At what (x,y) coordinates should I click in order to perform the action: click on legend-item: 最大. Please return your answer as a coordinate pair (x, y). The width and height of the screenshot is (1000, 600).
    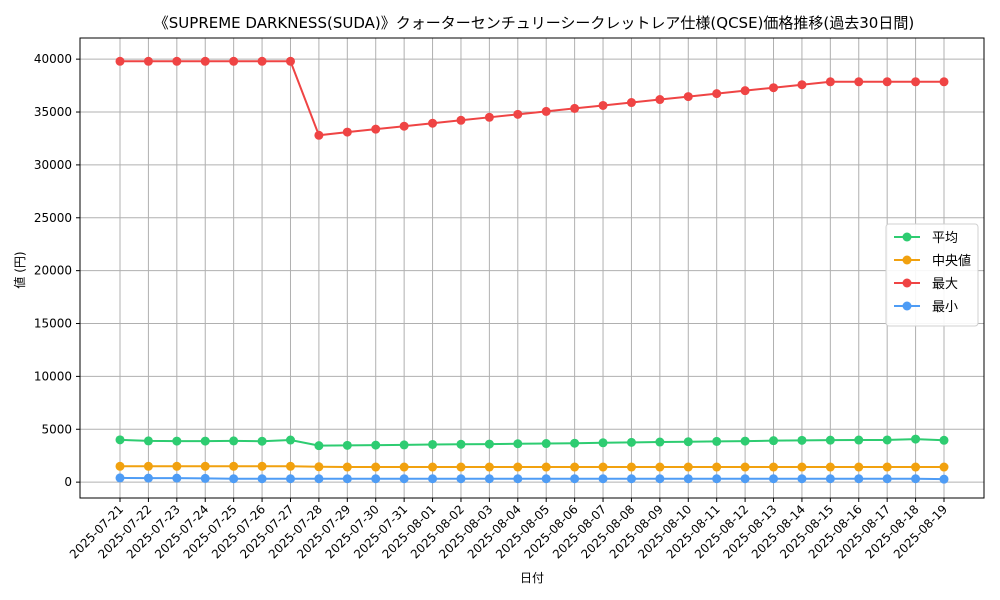
    Looking at the image, I should click on (926, 284).